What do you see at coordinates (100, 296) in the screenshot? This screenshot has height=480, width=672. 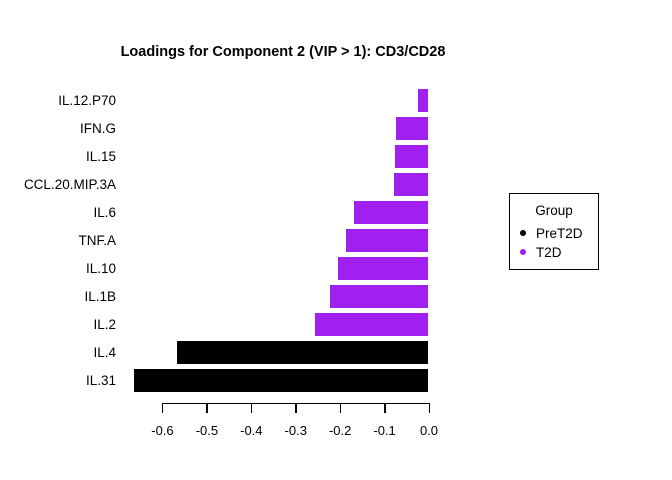 I see `y-axis-label: IL.1B` at bounding box center [100, 296].